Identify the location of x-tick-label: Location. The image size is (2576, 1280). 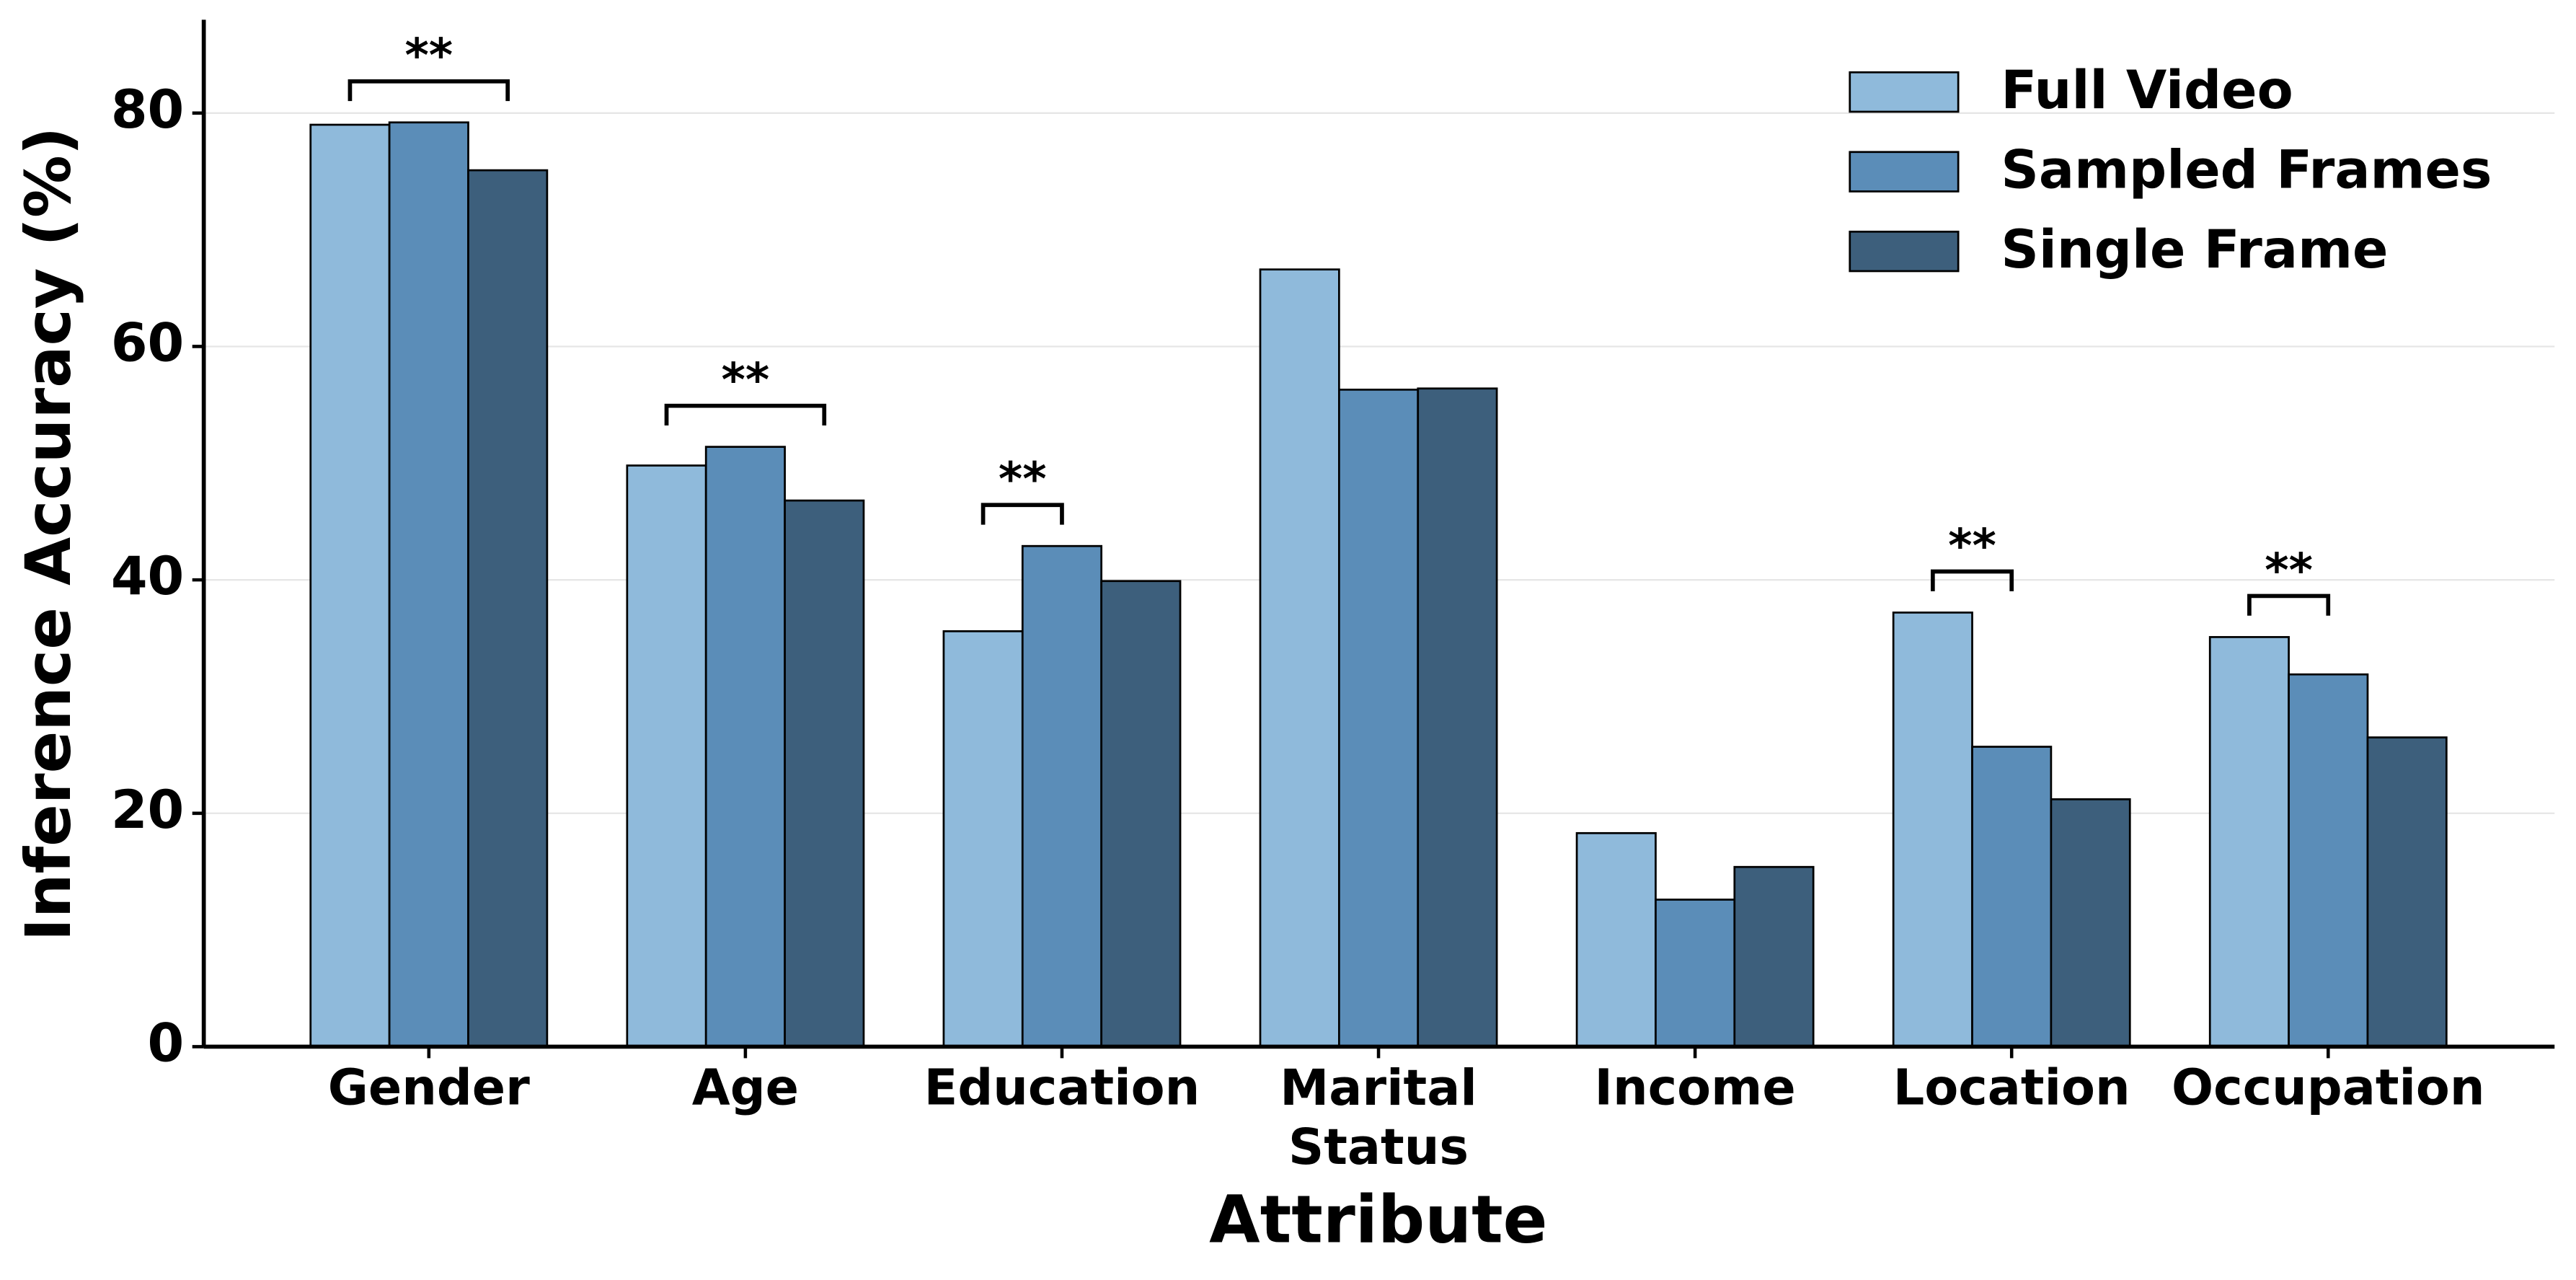
(2011, 1088).